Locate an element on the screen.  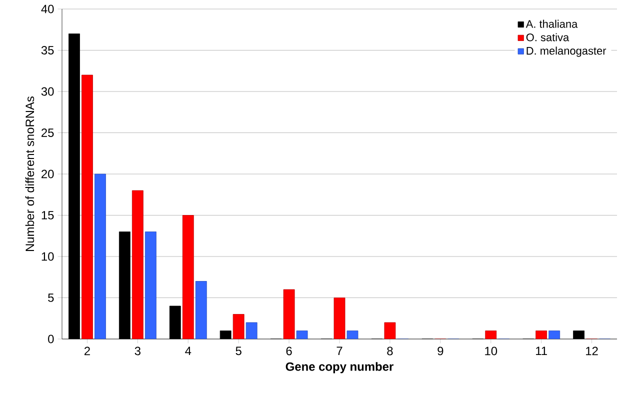
x-tick-label: 7 is located at coordinates (339, 350).